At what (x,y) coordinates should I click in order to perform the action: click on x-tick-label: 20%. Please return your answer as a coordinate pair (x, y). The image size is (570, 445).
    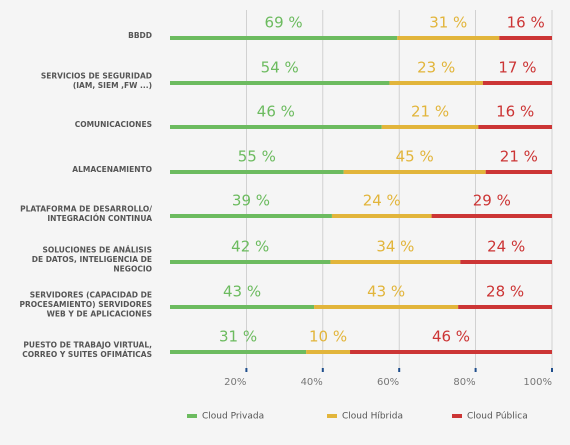
    Looking at the image, I should click on (235, 382).